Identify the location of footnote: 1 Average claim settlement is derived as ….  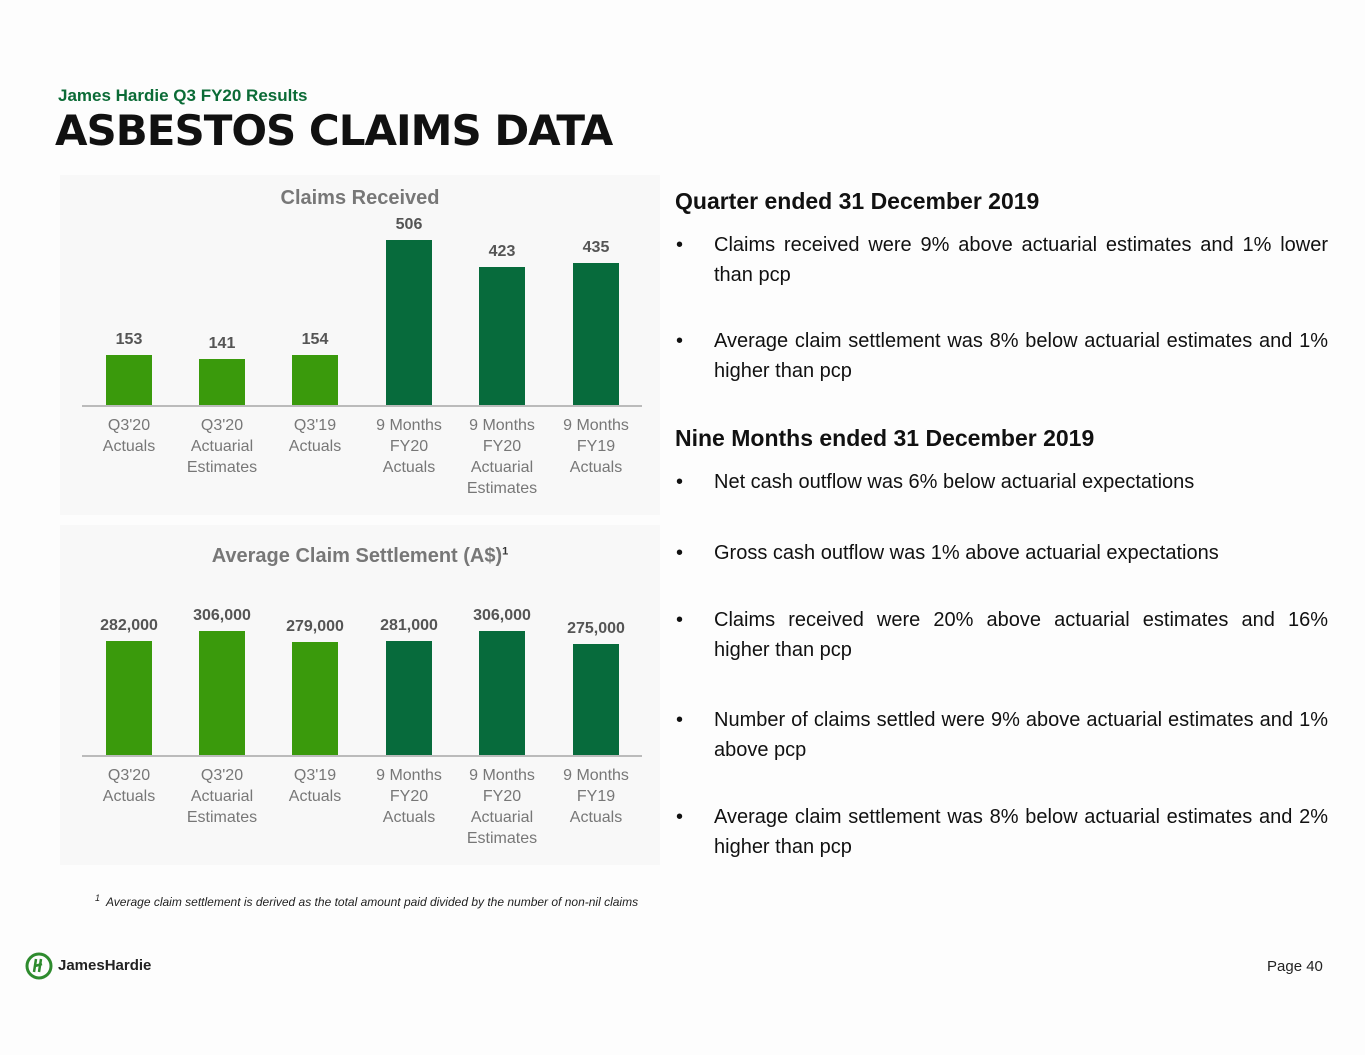
(366, 901).